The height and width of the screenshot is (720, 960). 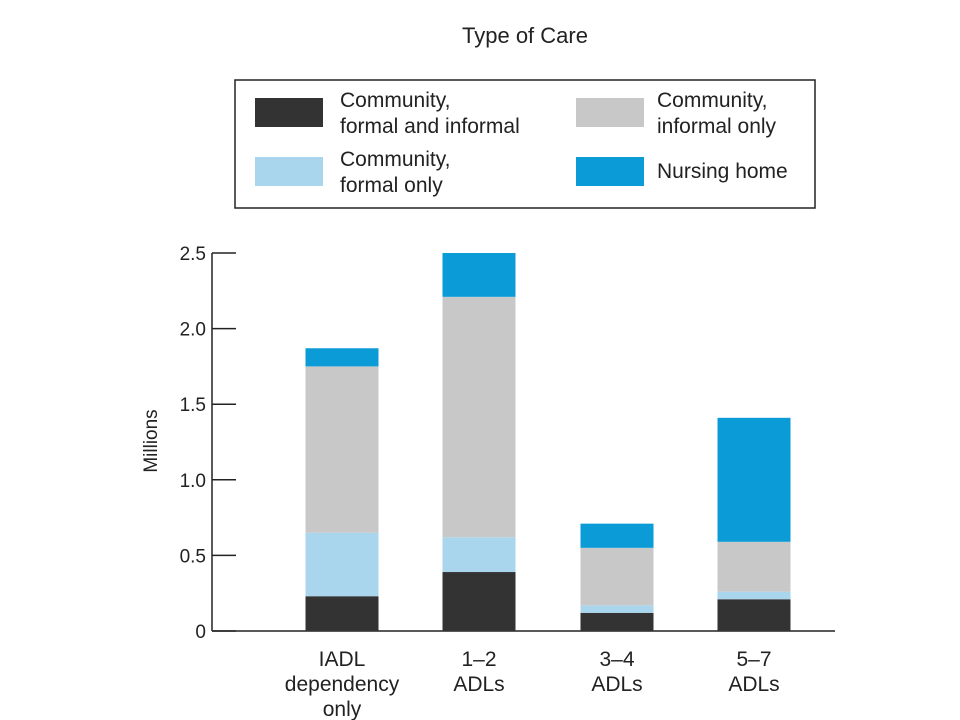 What do you see at coordinates (193, 330) in the screenshot?
I see `y-tick-label: 2.0` at bounding box center [193, 330].